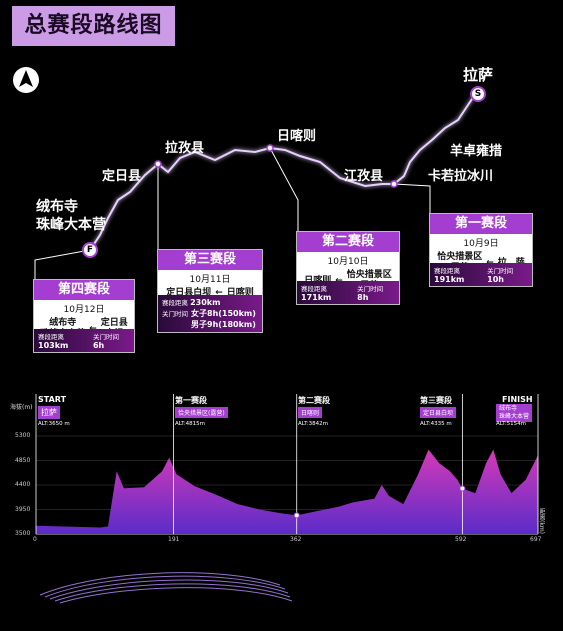 This screenshot has height=631, width=563. What do you see at coordinates (35, 539) in the screenshot?
I see `x-tick: 0` at bounding box center [35, 539].